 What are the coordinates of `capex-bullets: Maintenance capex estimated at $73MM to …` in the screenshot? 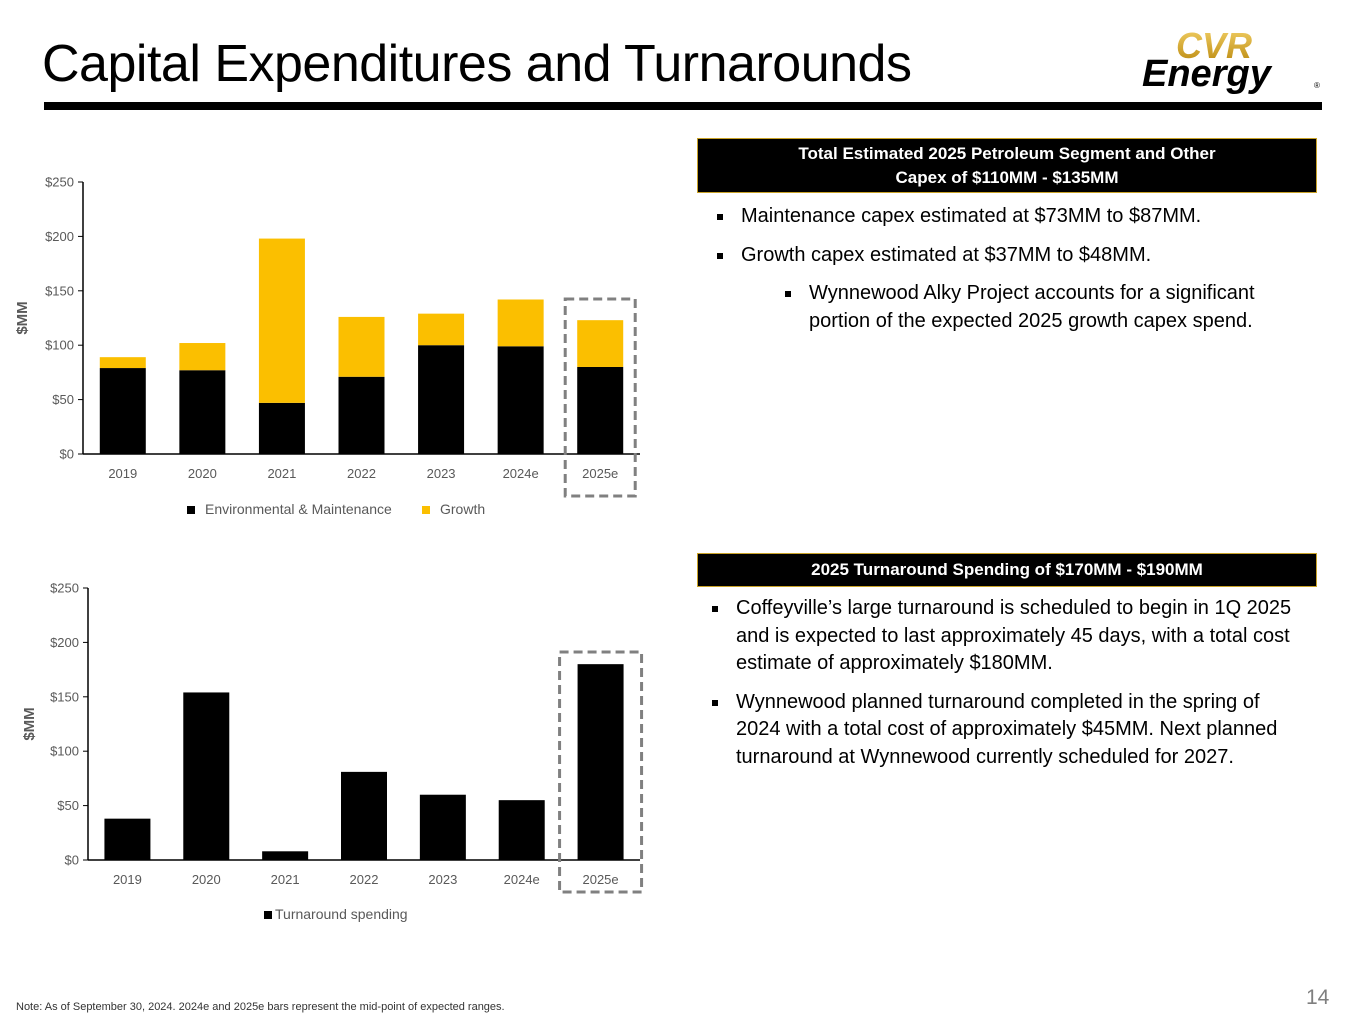 It's located at (1015, 274).